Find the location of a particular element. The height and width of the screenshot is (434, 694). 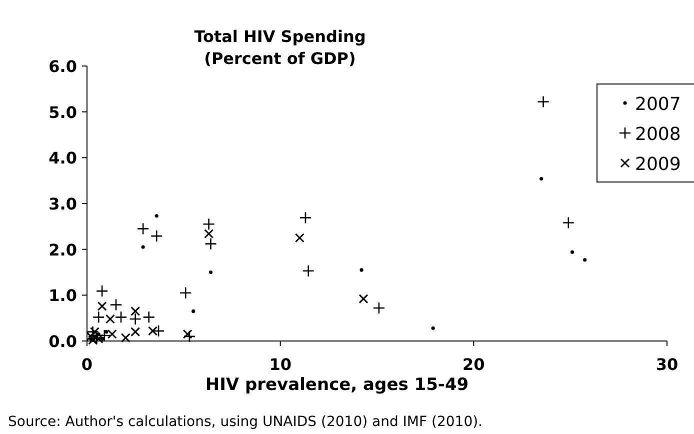

x-tick-label: 0 is located at coordinates (87, 364).